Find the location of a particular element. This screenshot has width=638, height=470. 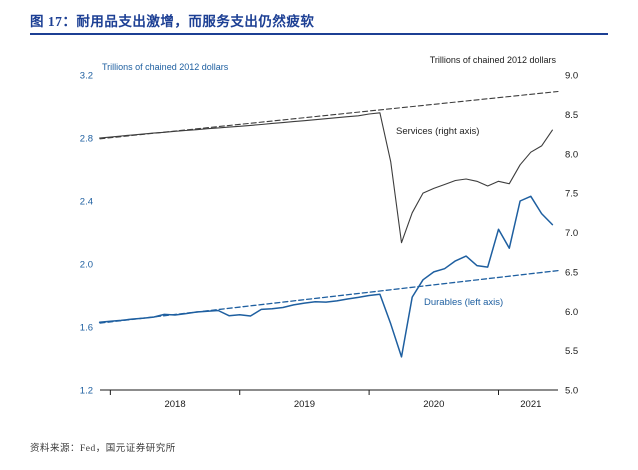

right-tick-label: 9.0 is located at coordinates (571, 76).